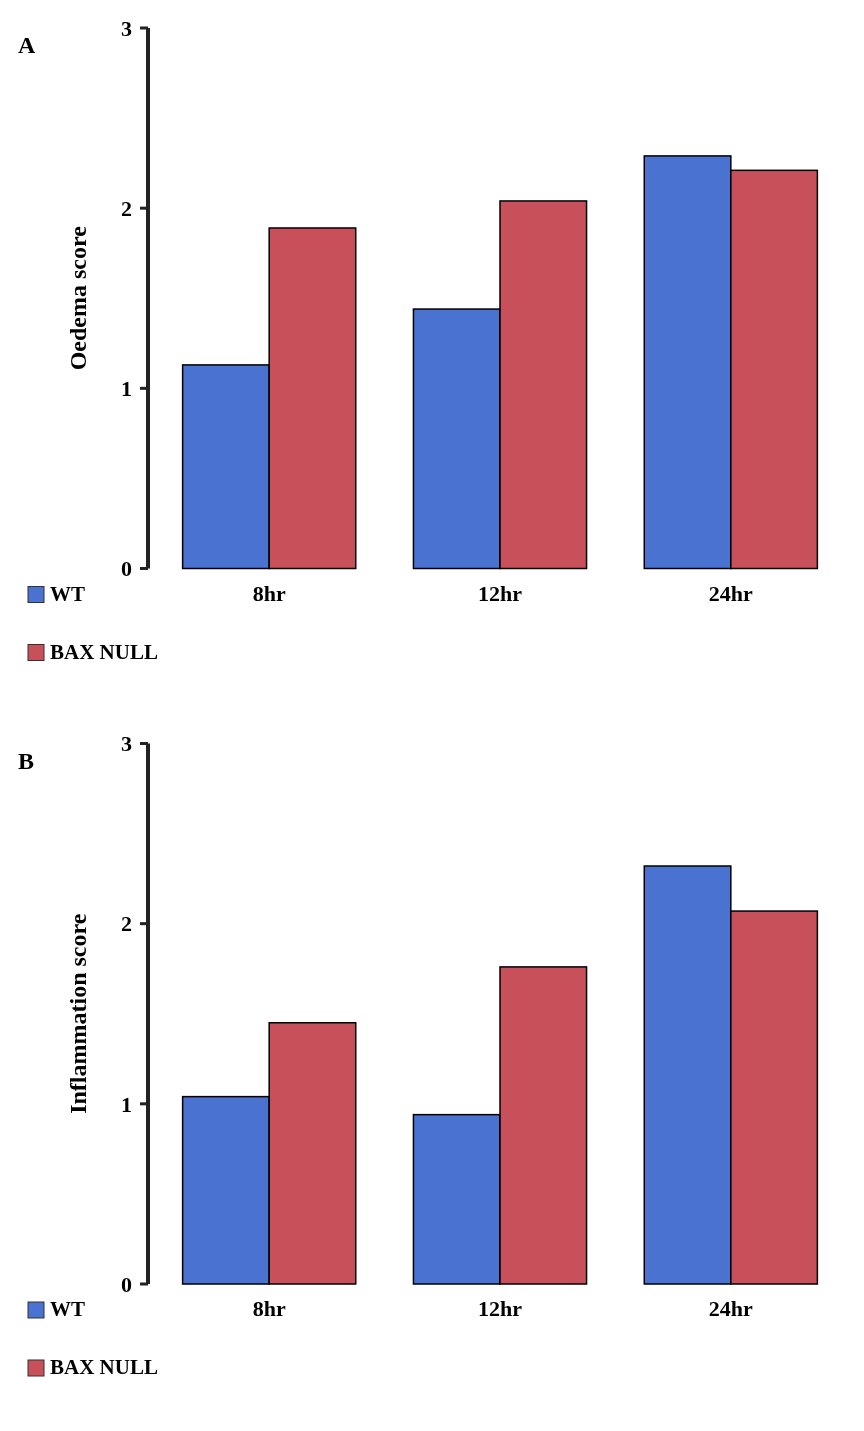 This screenshot has width=864, height=1431. I want to click on y-axis-title: Inflammation score, so click(78, 1013).